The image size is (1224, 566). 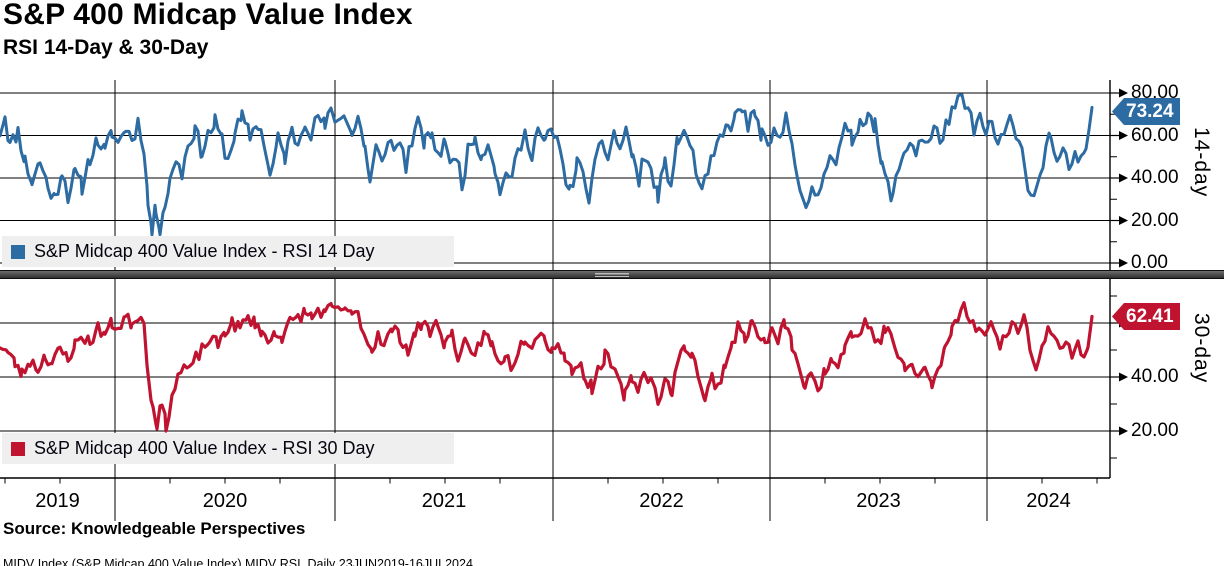 What do you see at coordinates (1048, 501) in the screenshot?
I see `x-axis-year-label: 2024` at bounding box center [1048, 501].